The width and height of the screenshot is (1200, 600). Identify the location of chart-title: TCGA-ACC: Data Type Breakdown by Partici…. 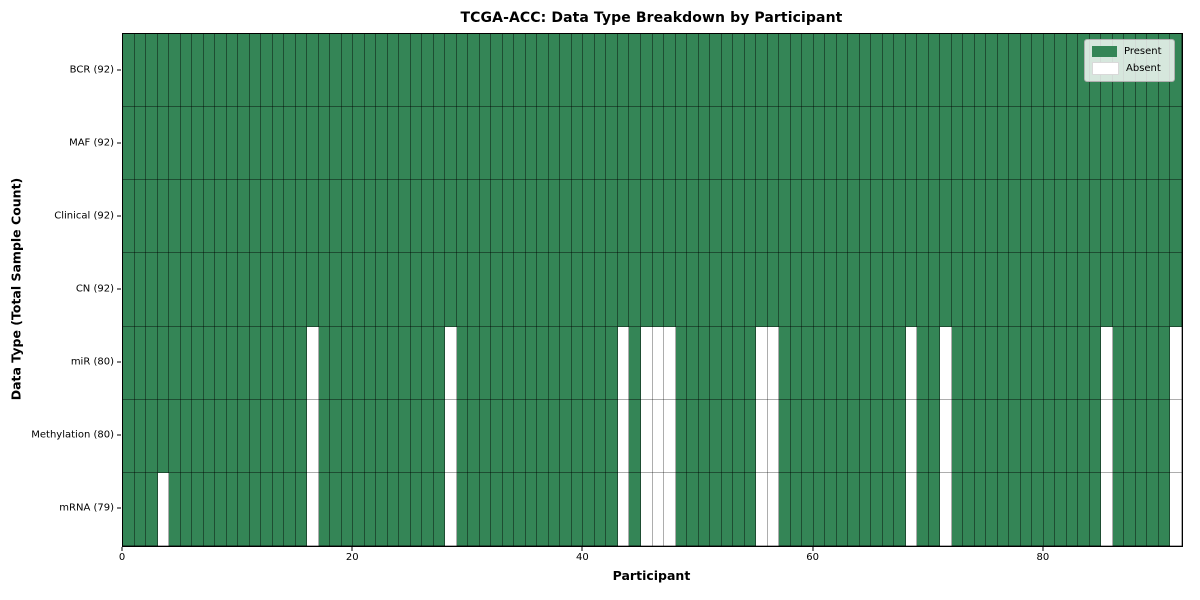
(651, 18).